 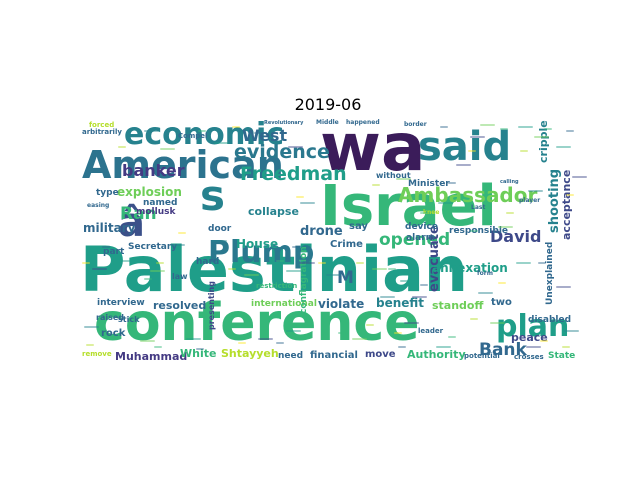 I want to click on word-29: benefit, so click(x=400, y=303).